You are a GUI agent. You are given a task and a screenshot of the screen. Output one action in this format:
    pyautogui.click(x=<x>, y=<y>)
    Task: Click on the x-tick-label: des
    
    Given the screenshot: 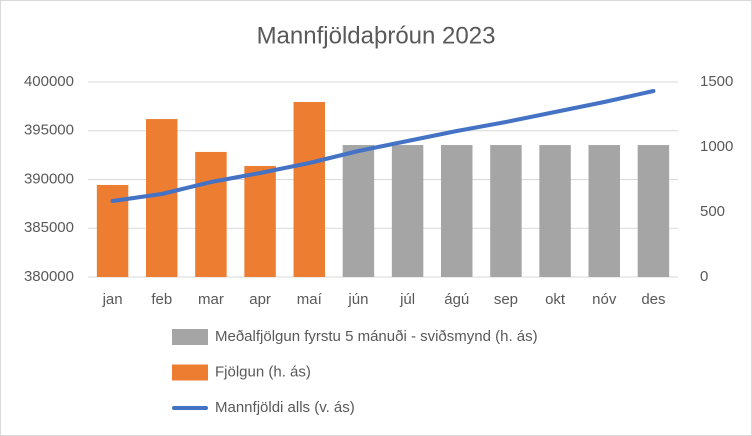 What is the action you would take?
    pyautogui.click(x=653, y=299)
    